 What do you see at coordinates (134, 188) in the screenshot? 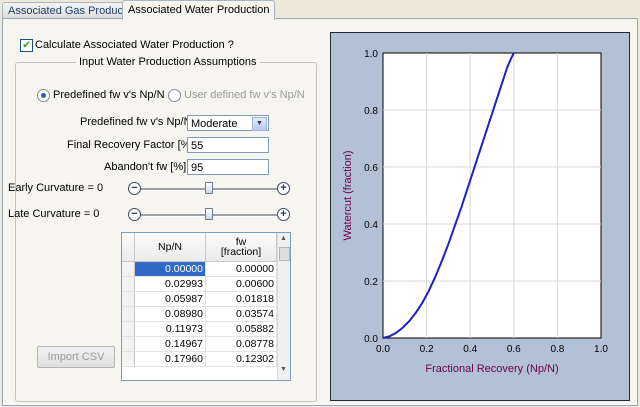
I see `early-curvature-minus-icon: −` at bounding box center [134, 188].